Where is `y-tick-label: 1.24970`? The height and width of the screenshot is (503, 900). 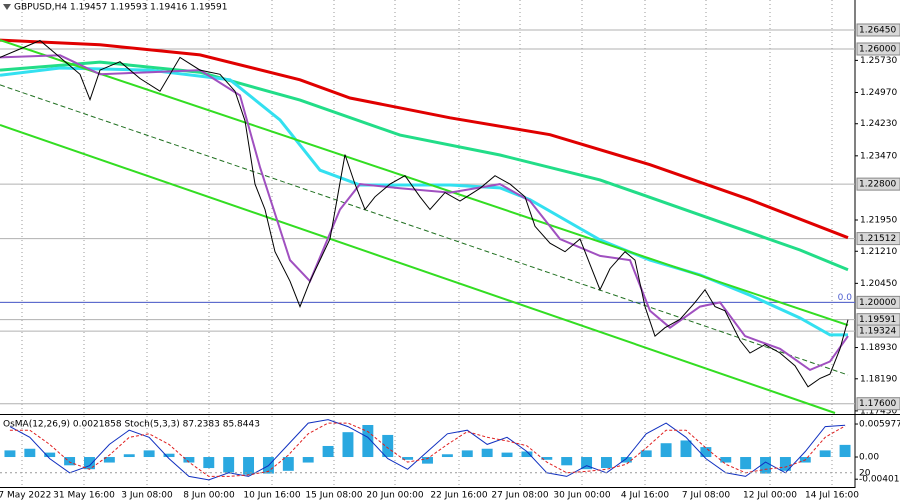
y-tick-label: 1.24970 is located at coordinates (878, 93).